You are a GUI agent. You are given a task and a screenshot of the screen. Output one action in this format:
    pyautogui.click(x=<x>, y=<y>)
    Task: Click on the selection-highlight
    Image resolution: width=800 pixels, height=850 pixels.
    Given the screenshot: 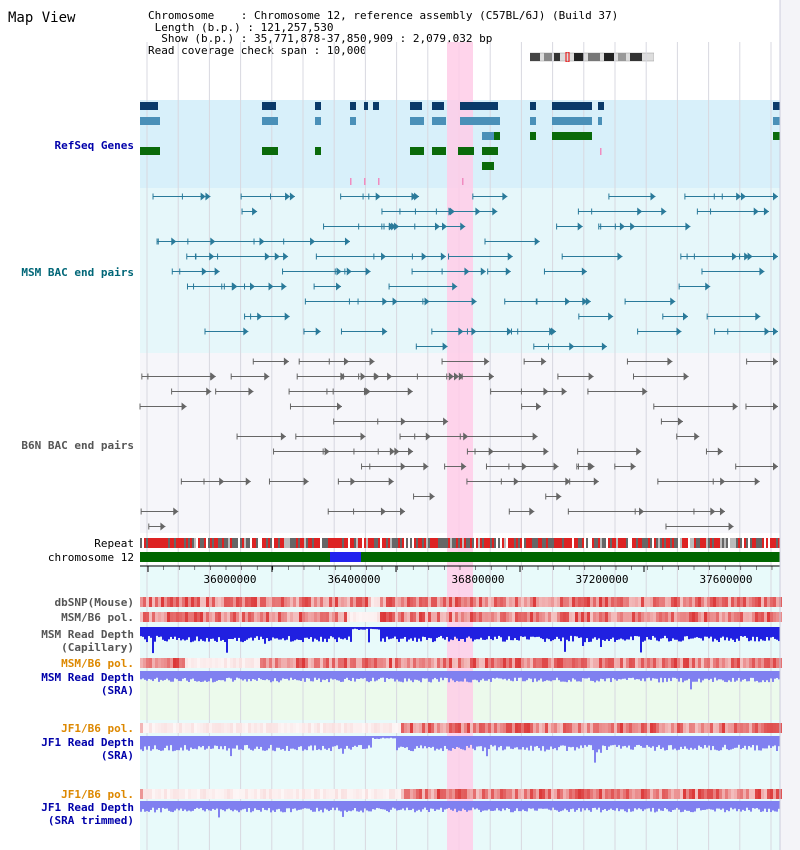 What is the action you would take?
    pyautogui.click(x=460, y=446)
    